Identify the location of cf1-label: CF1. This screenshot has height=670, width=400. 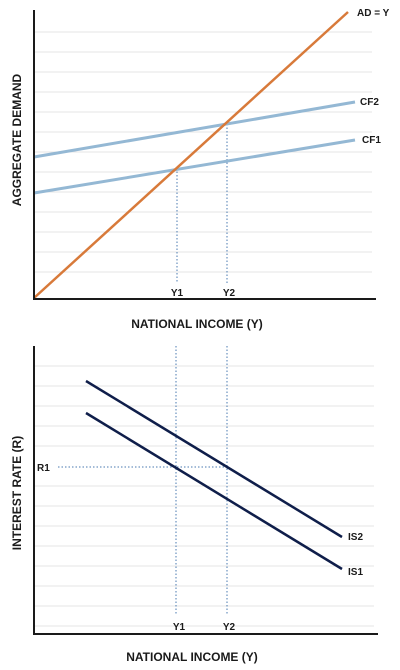
(371, 140).